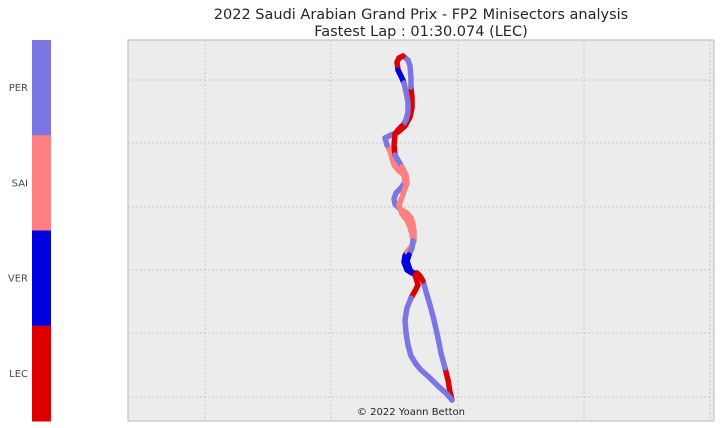 The image size is (721, 428). Describe the element at coordinates (18, 374) in the screenshot. I see `colorbar-label-lec: LEC` at that location.